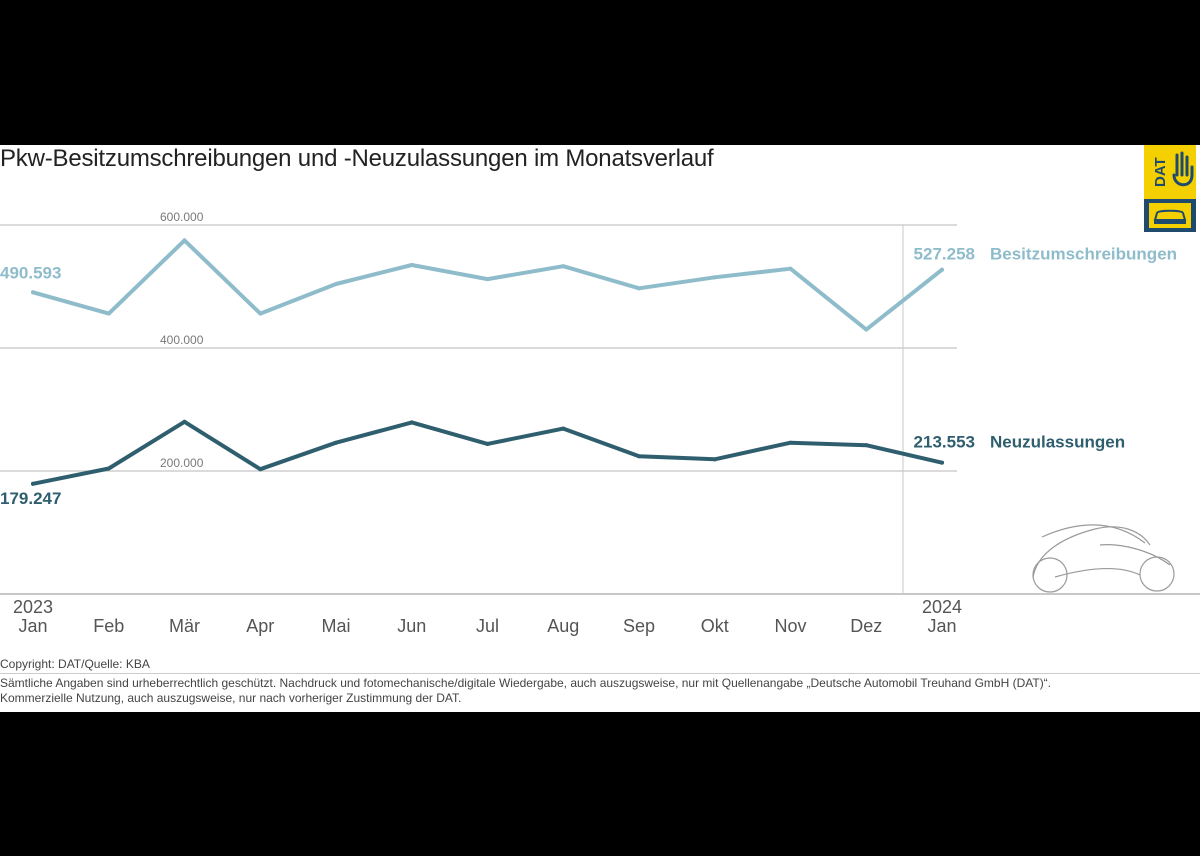  I want to click on x-tick-label: Dez, so click(866, 626).